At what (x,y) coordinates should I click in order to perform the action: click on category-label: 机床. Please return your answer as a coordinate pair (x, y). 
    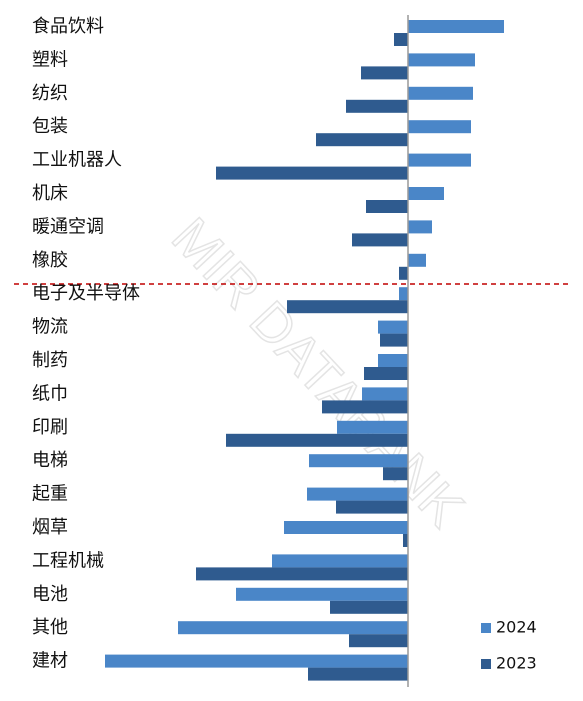
    Looking at the image, I should click on (50, 193).